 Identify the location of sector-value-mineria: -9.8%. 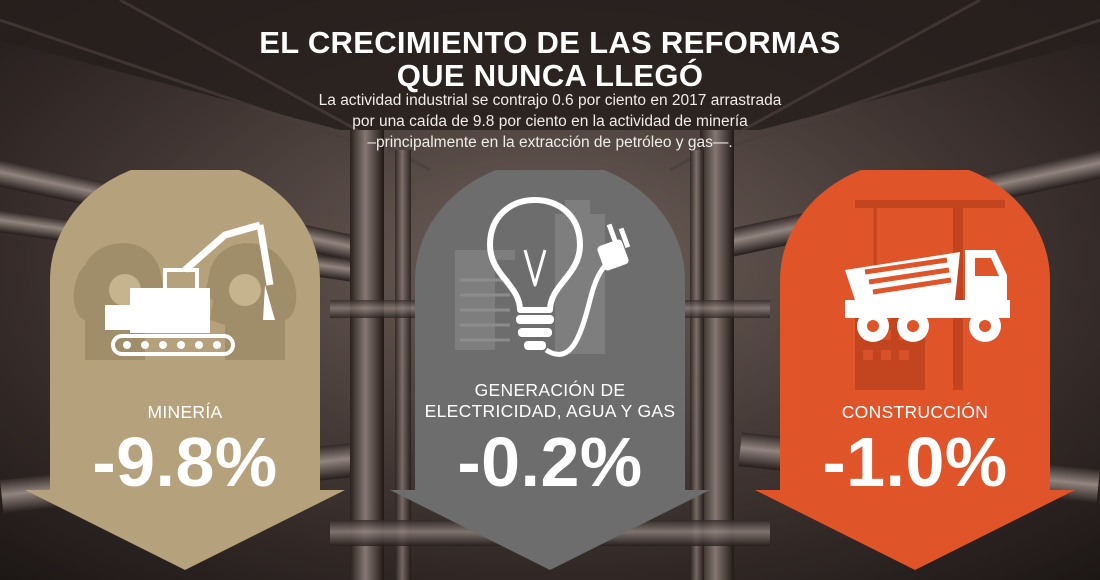
(185, 462).